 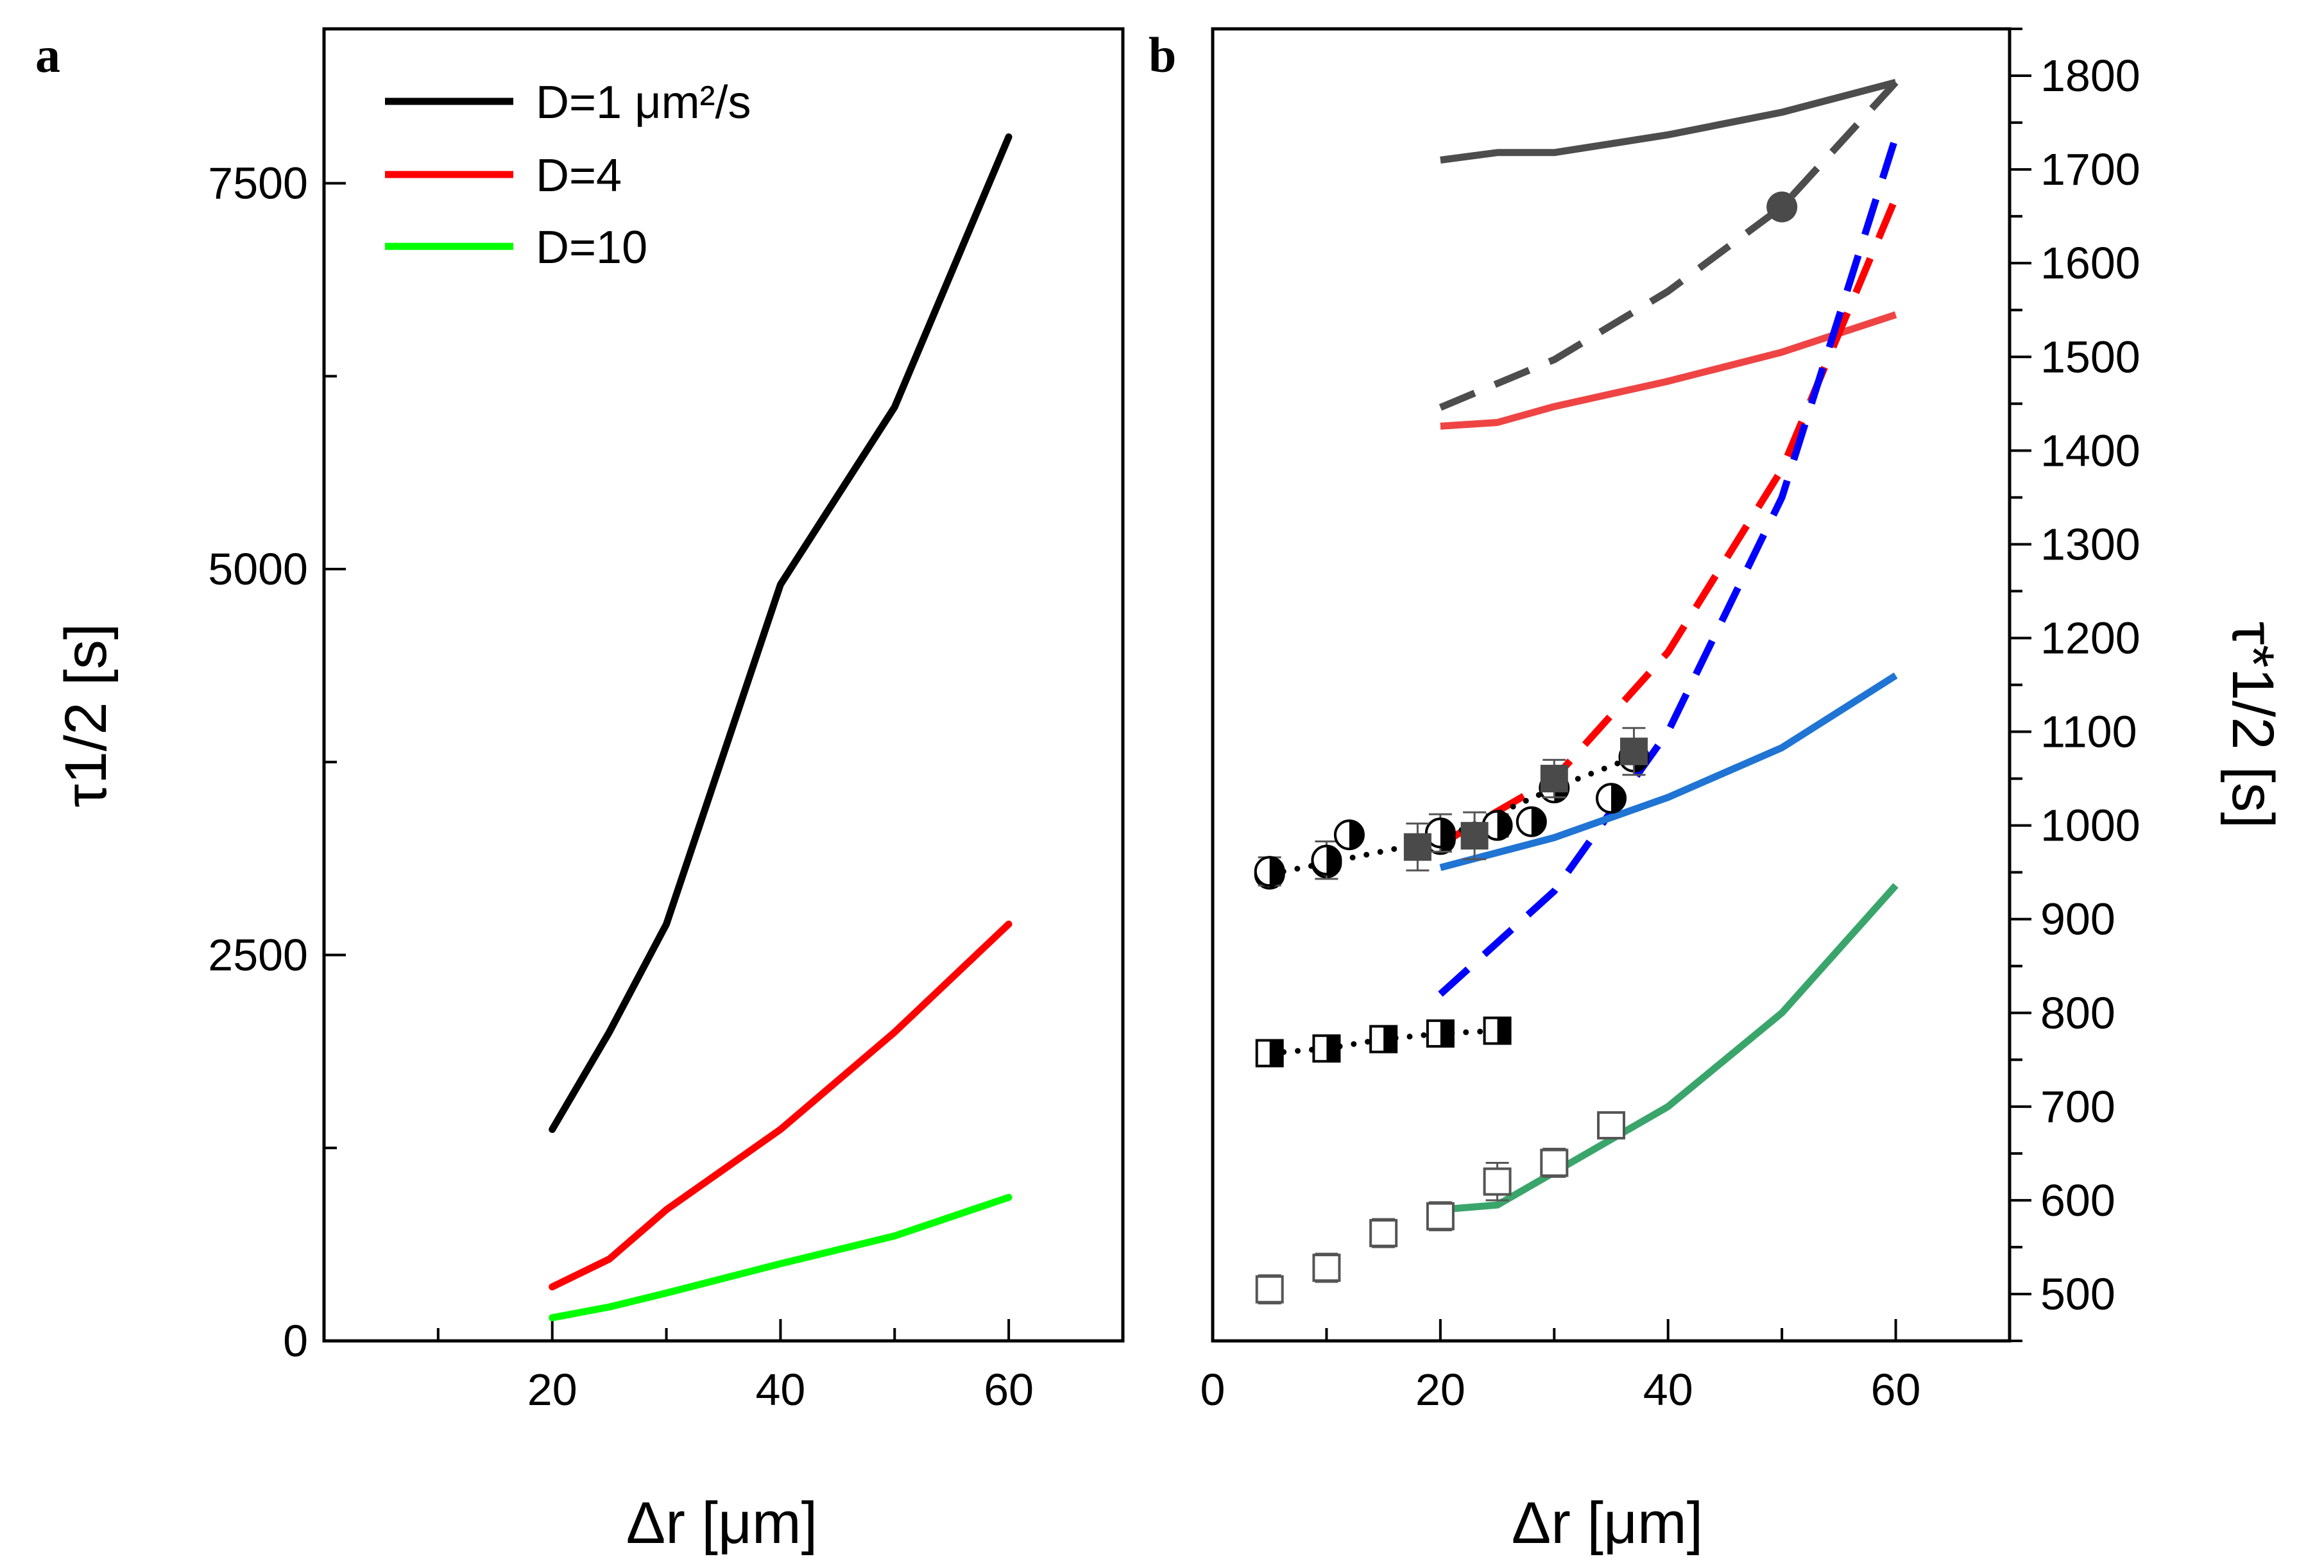 What do you see at coordinates (258, 569) in the screenshot?
I see `panel-a-y-tick-label: 5000` at bounding box center [258, 569].